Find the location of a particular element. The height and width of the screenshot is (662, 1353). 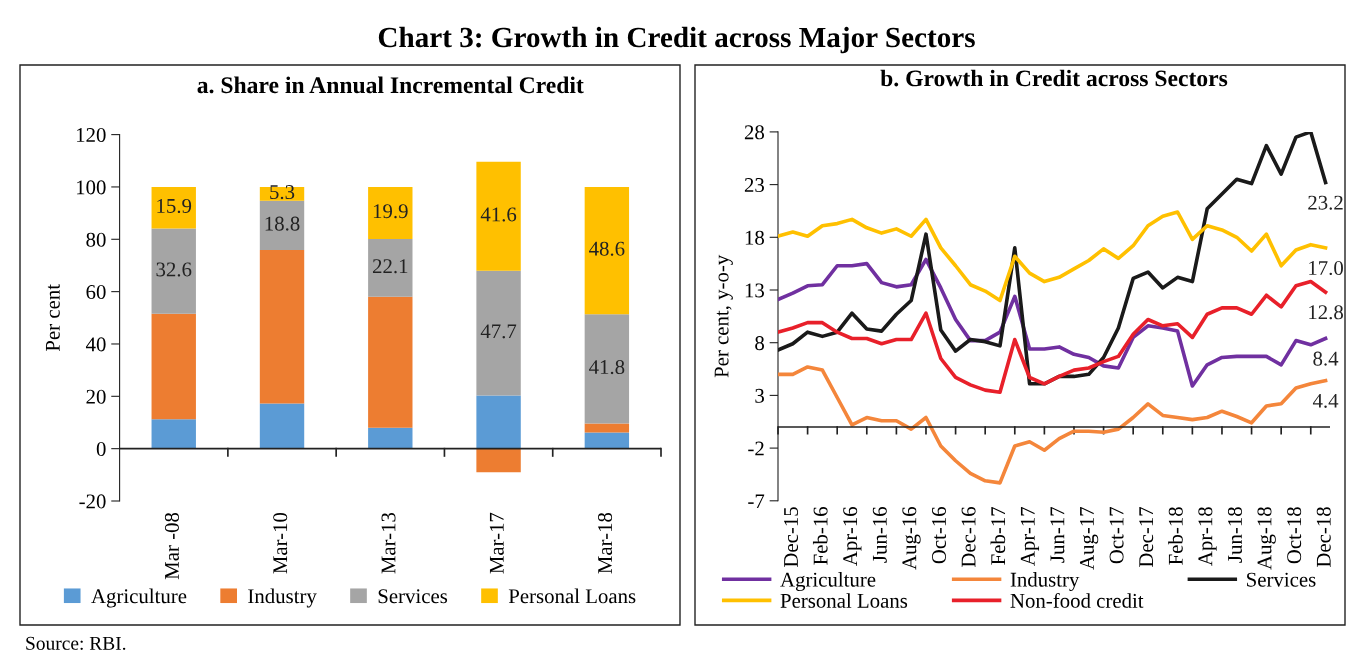

data-label: 19.9 is located at coordinates (390, 211).